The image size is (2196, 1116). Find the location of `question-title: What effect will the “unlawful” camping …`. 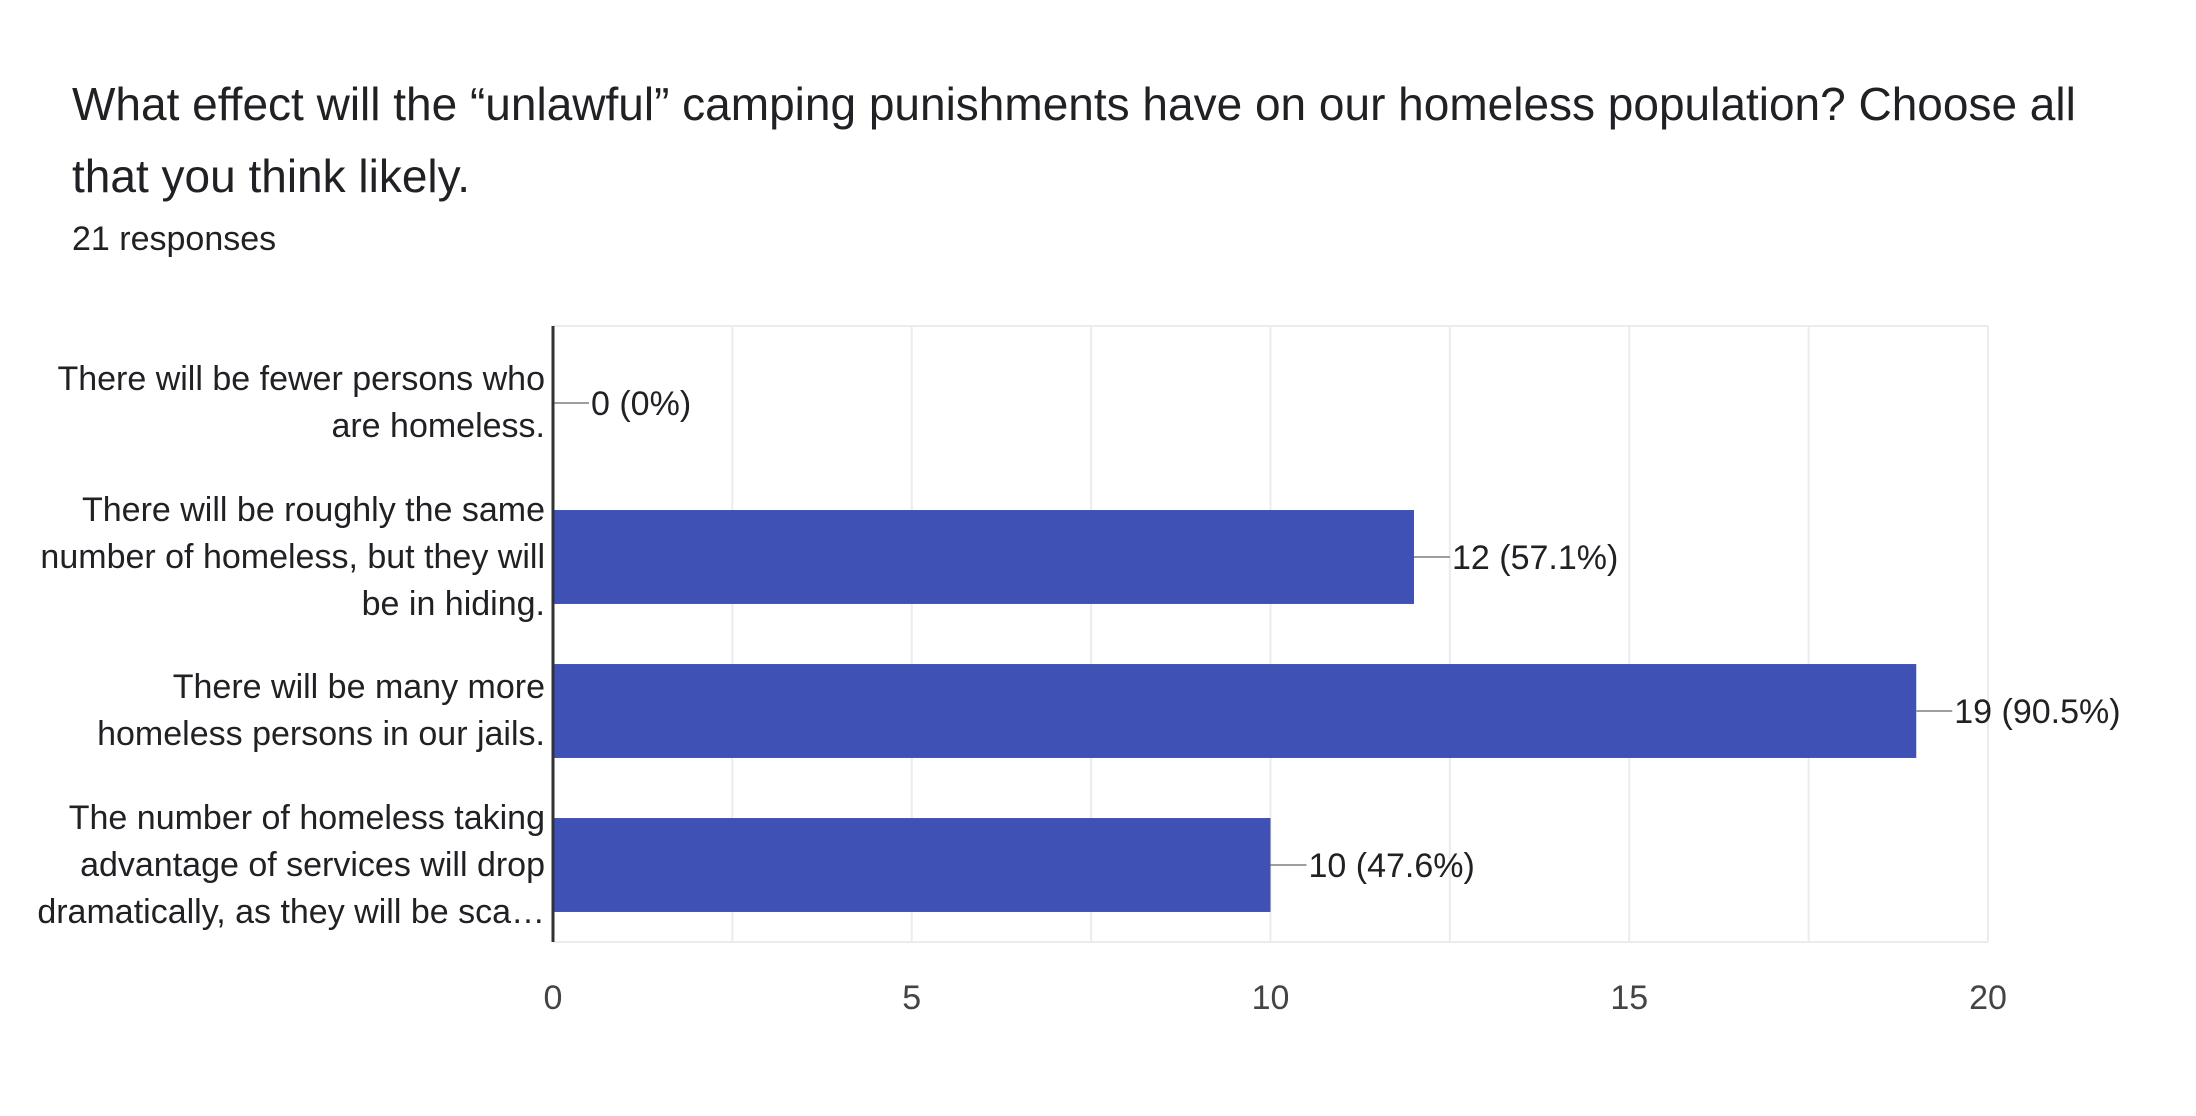

question-title: What effect will the “unlawful” camping … is located at coordinates (1074, 140).